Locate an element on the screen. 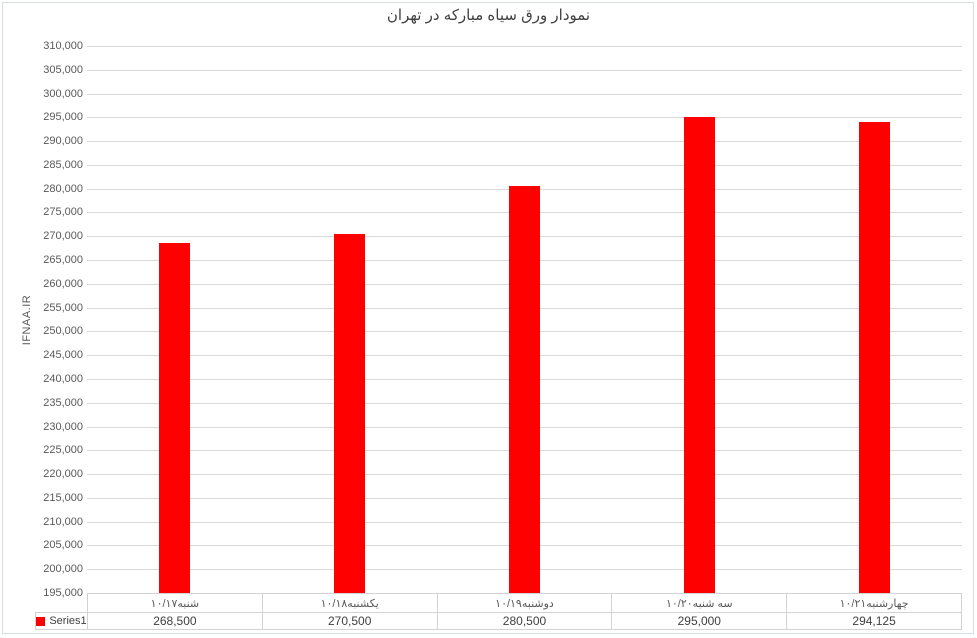  y-tick-label: 210,000 is located at coordinates (63, 522).